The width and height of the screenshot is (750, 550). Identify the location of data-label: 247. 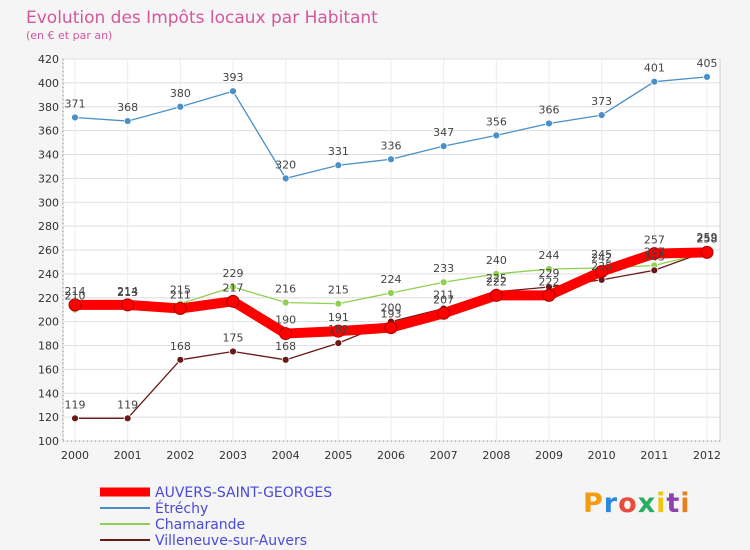
(654, 252).